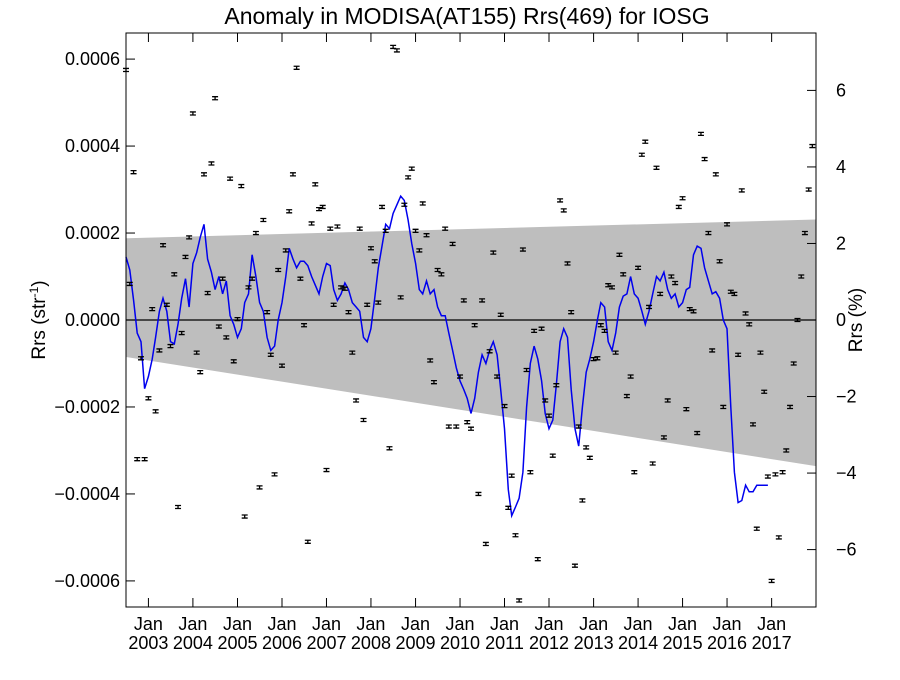 Image resolution: width=900 pixels, height=680 pixels. I want to click on x-tick-label-year: 2008, so click(371, 643).